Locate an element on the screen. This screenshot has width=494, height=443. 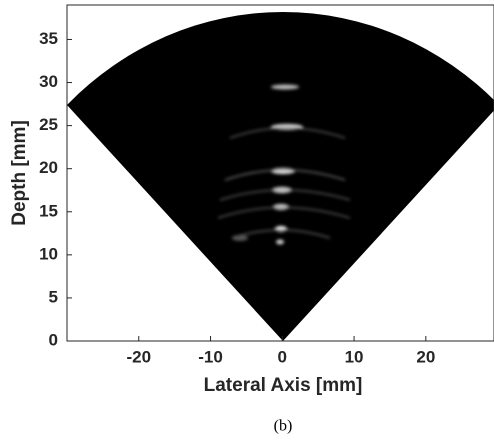
x-tick-label: 0 is located at coordinates (282, 356).